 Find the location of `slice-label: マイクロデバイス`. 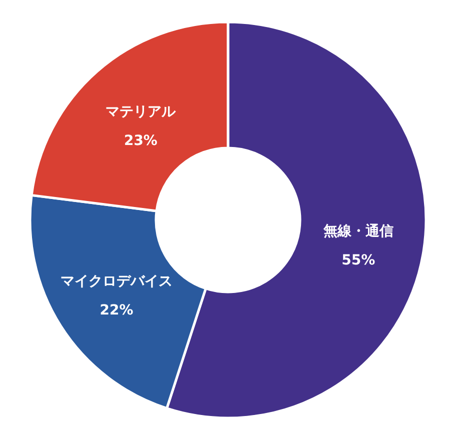

slice-label: マイクロデバイス is located at coordinates (116, 282).